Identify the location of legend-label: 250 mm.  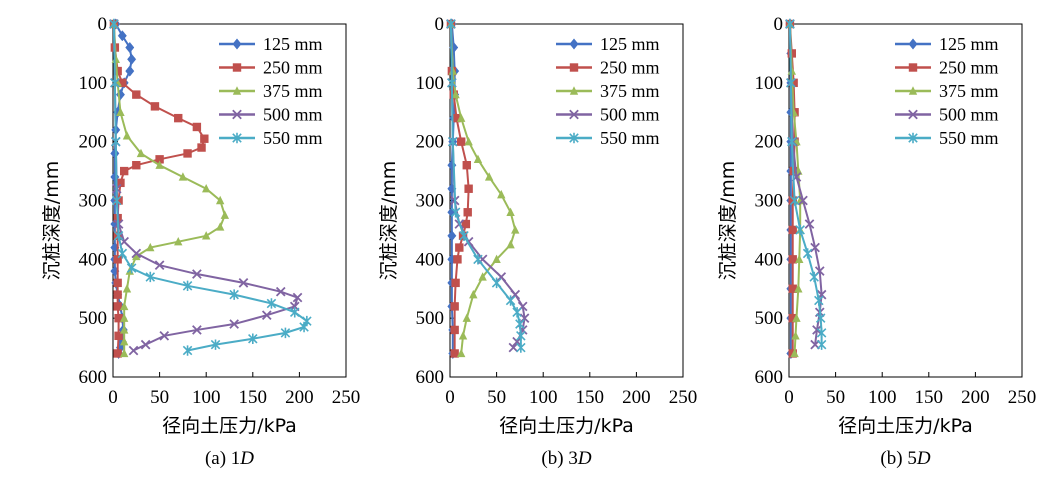
(630, 68).